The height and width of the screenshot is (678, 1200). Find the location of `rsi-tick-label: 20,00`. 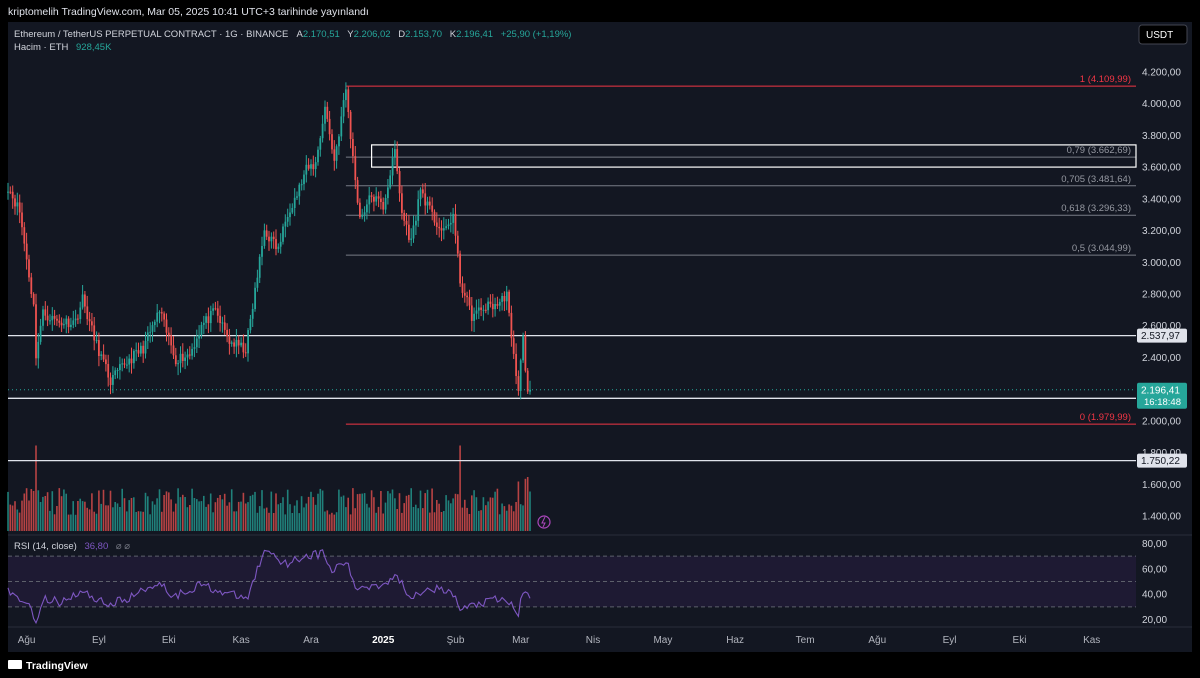

rsi-tick-label: 20,00 is located at coordinates (1154, 620).